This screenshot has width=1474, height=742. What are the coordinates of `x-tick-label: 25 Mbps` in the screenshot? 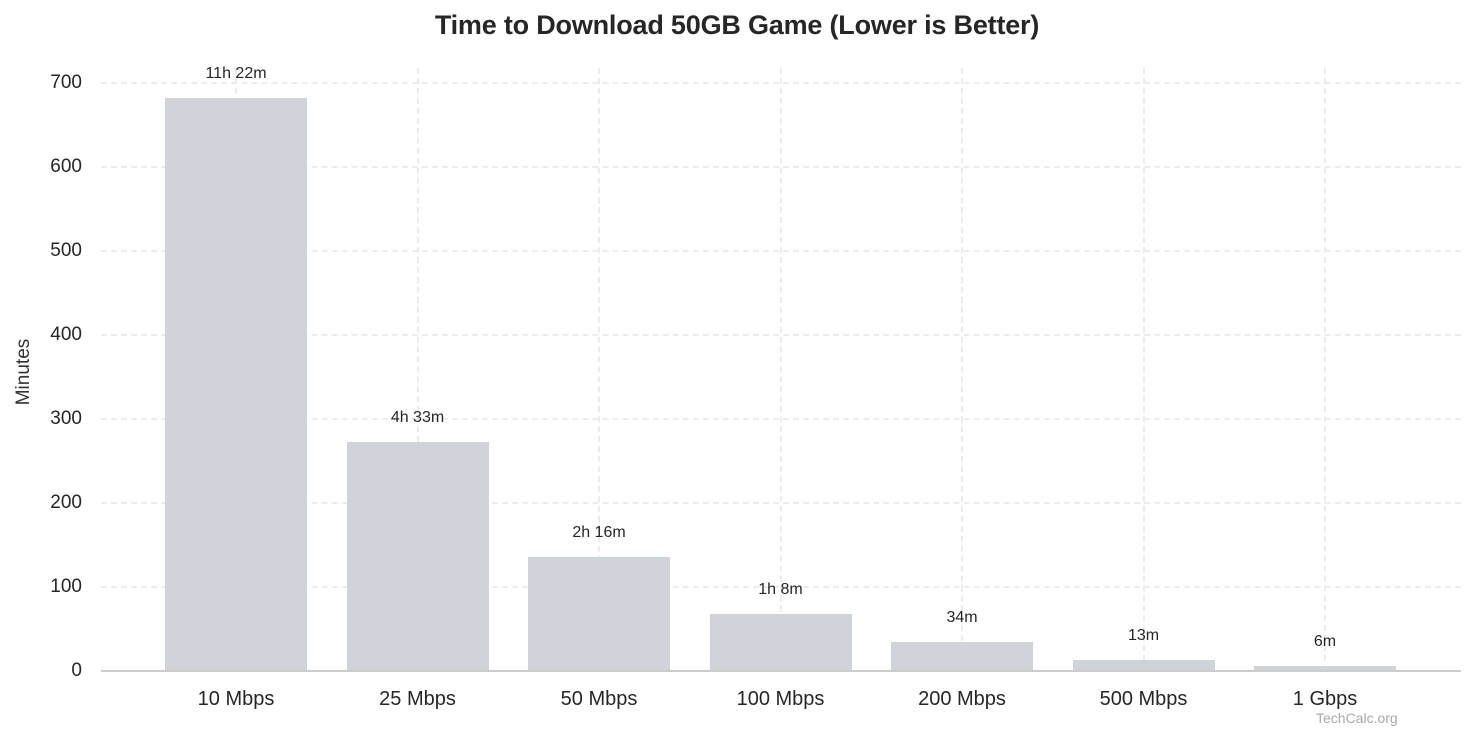 It's located at (417, 699).